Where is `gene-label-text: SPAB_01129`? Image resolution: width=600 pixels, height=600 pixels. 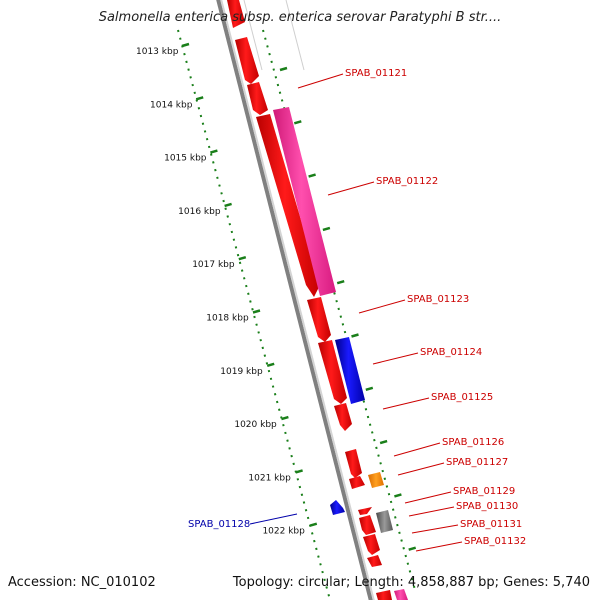 gene-label-text: SPAB_01129 is located at coordinates (484, 491).